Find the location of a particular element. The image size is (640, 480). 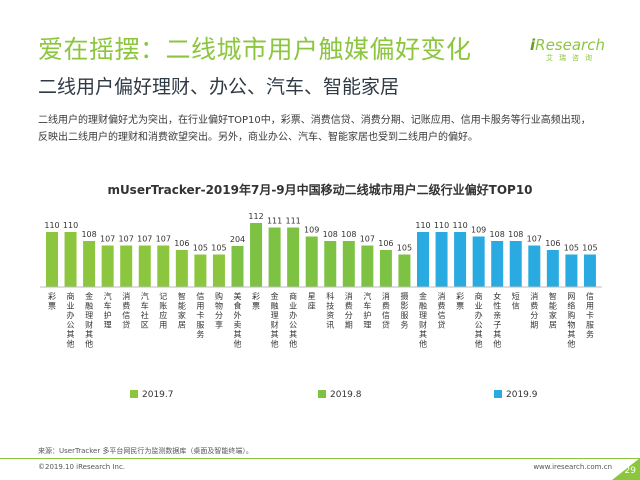

category-label: 短 is located at coordinates (516, 296).